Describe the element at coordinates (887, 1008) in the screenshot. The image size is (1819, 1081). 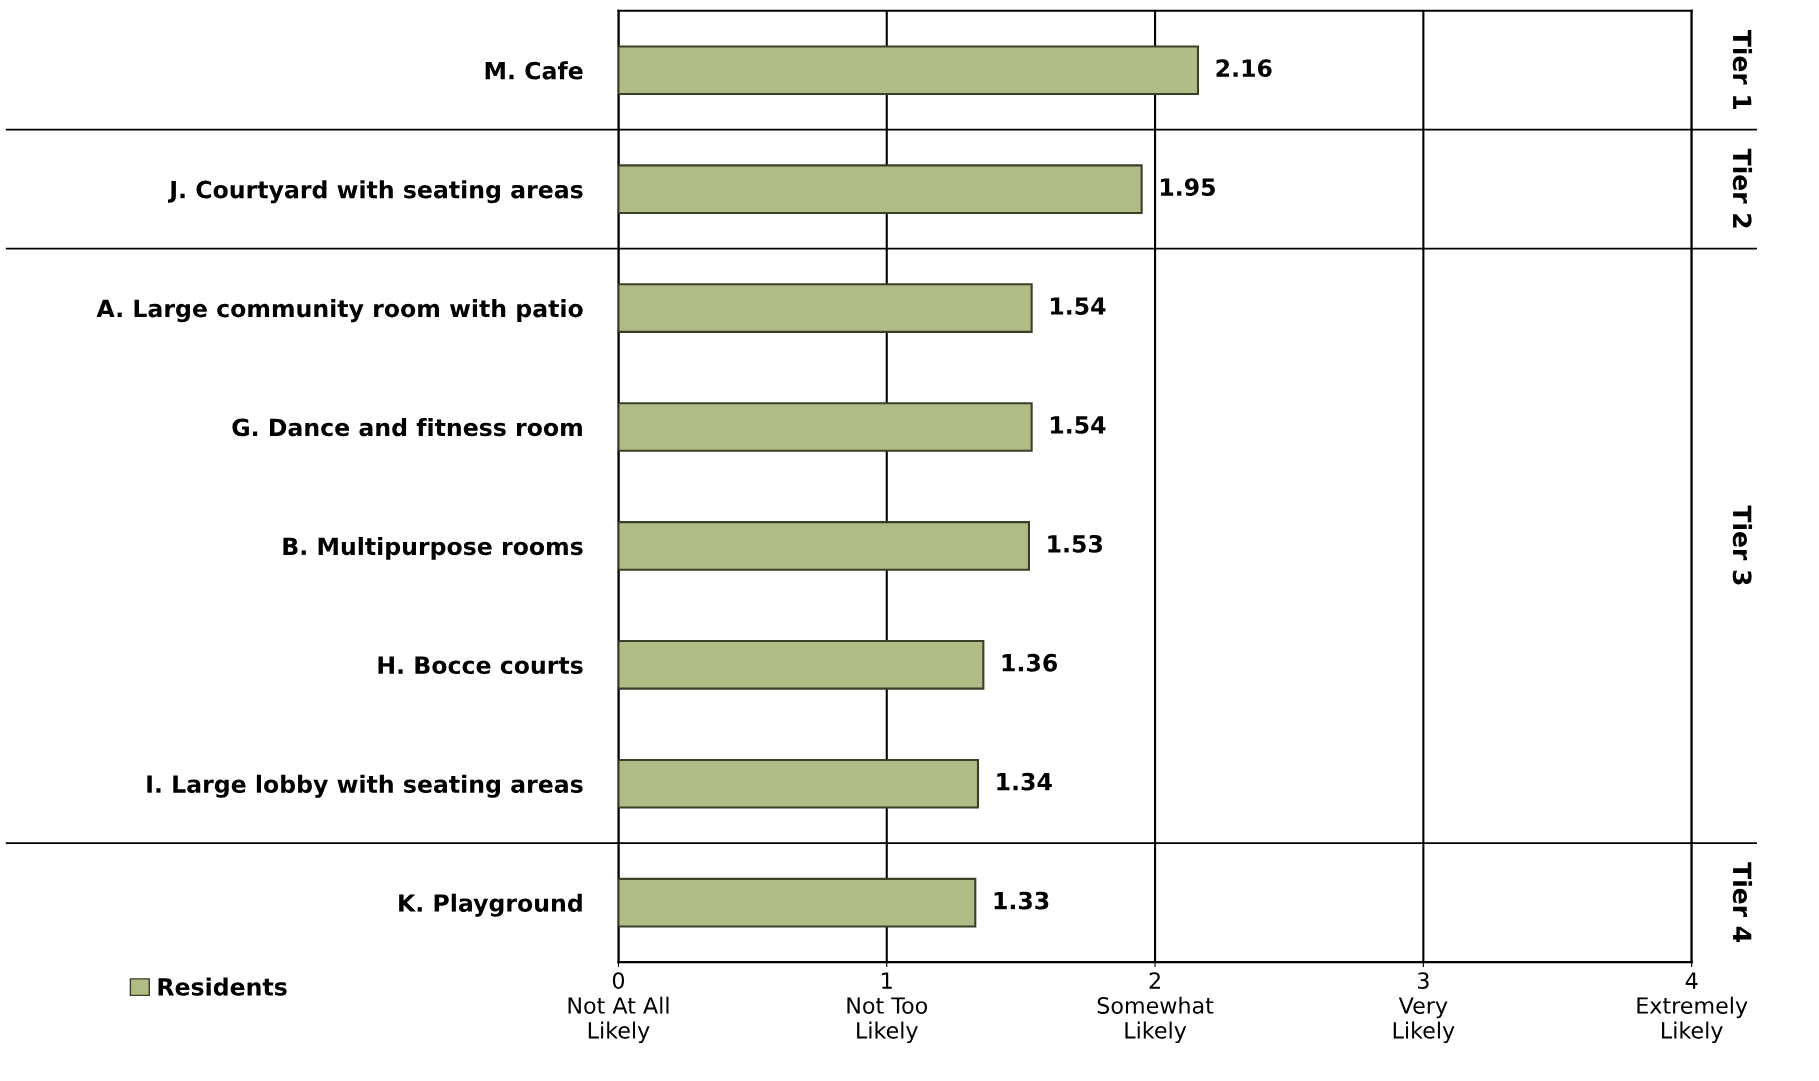
I see `x-tick-label: 1 Not Too Likely` at that location.